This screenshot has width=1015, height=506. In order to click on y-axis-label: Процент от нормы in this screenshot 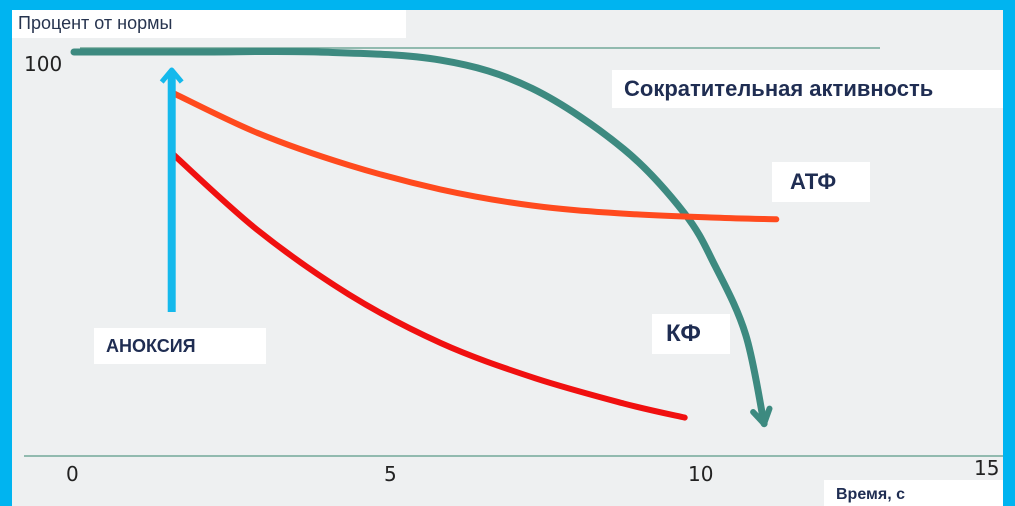, I will do `click(209, 24)`.